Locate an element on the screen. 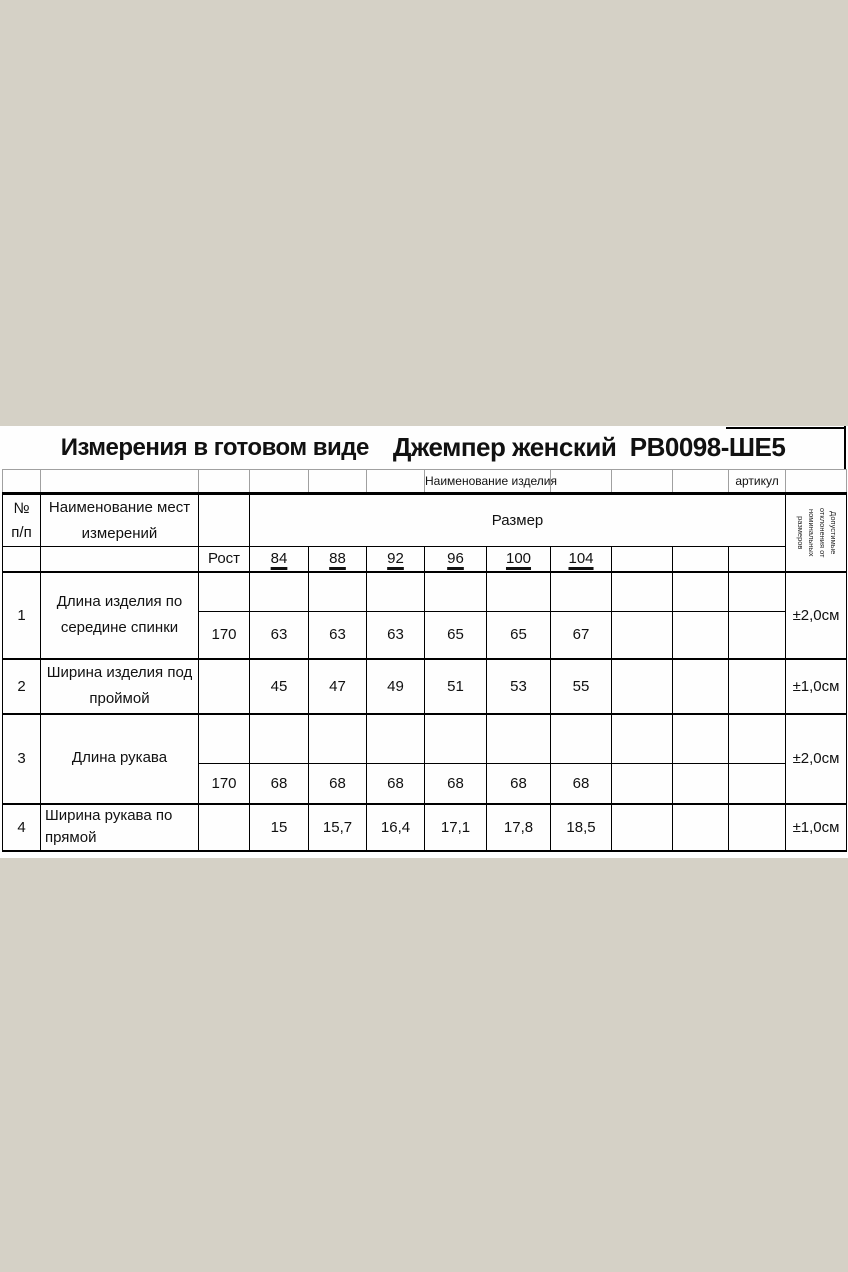 The height and width of the screenshot is (1272, 848). row-name: Ширина рукава по прямой is located at coordinates (119, 827).